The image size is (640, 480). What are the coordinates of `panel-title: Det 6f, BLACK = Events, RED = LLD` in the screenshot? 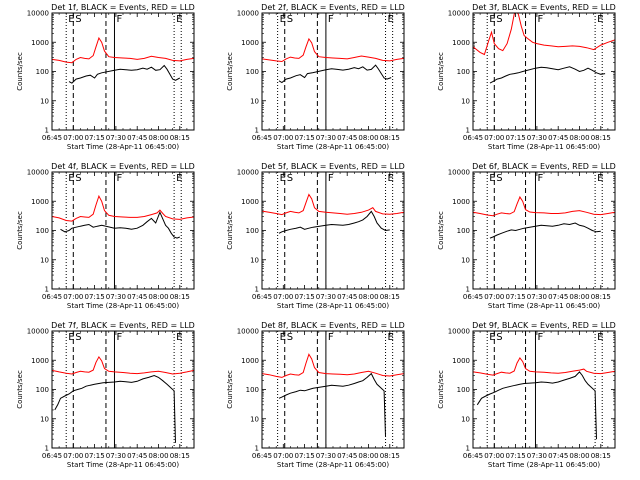 It's located at (544, 166).